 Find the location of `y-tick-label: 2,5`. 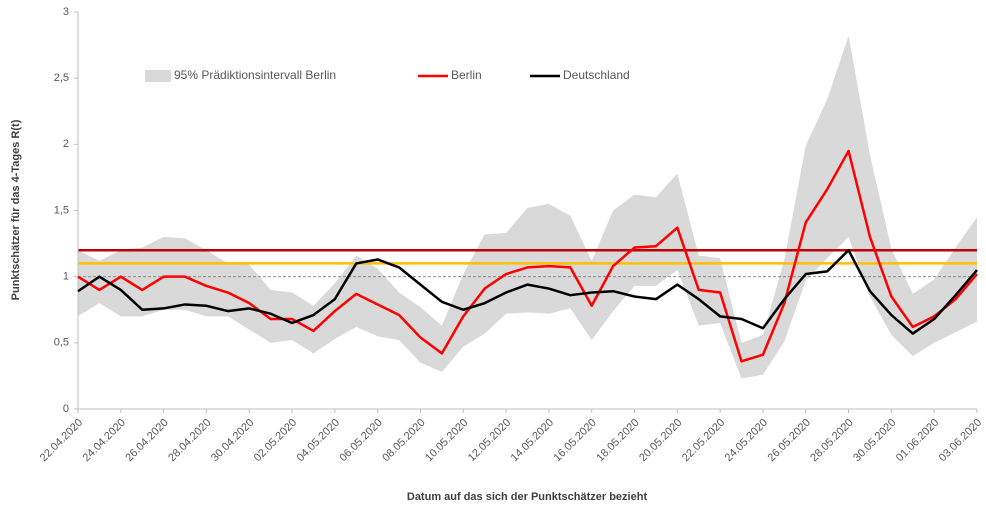

y-tick-label: 2,5 is located at coordinates (61, 78).